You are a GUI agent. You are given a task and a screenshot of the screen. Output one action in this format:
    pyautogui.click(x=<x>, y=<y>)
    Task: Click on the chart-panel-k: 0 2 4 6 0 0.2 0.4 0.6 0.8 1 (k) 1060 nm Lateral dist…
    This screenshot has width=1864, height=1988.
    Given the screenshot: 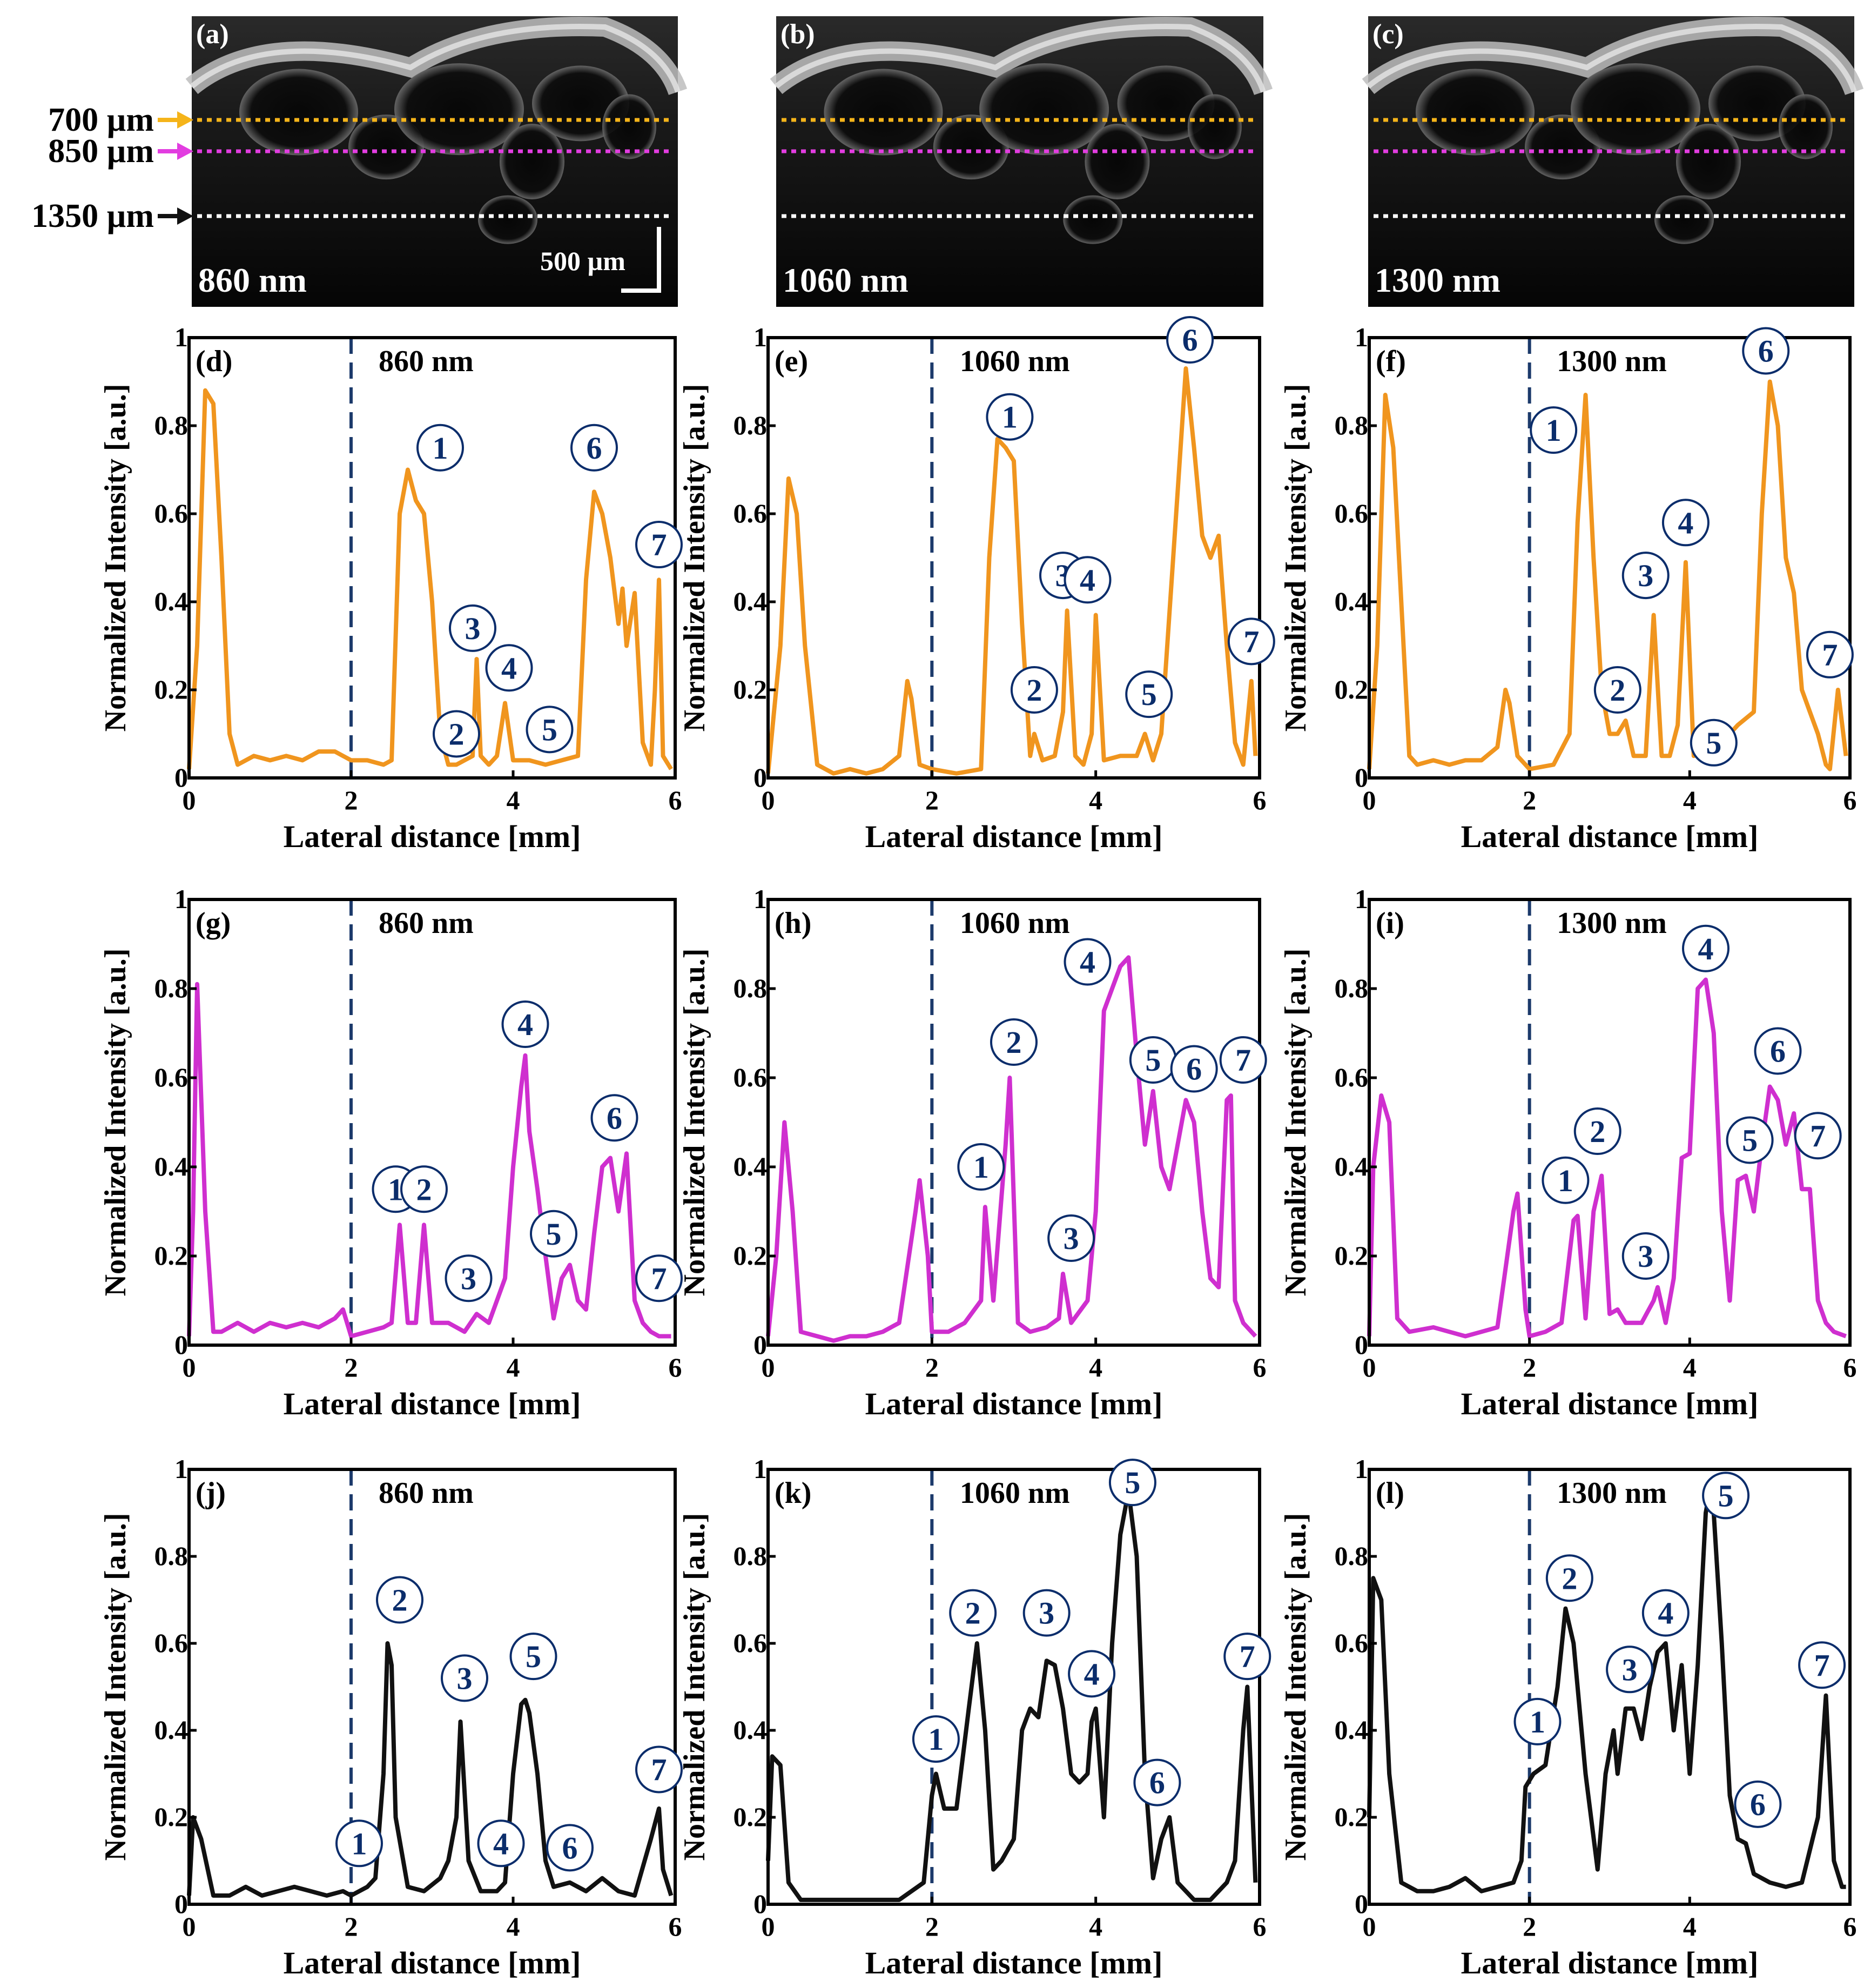 What is the action you would take?
    pyautogui.click(x=974, y=1717)
    